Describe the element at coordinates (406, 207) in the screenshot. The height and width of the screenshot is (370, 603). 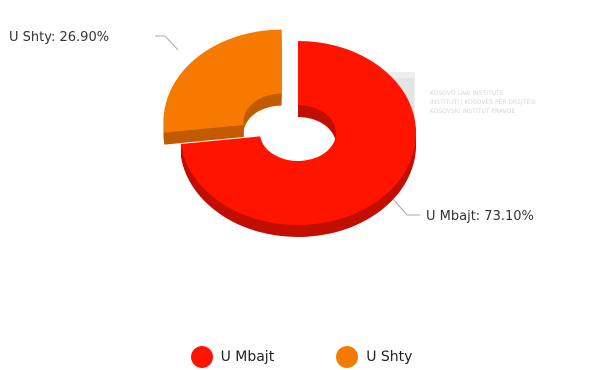
I see `connector-u-mbajt` at that location.